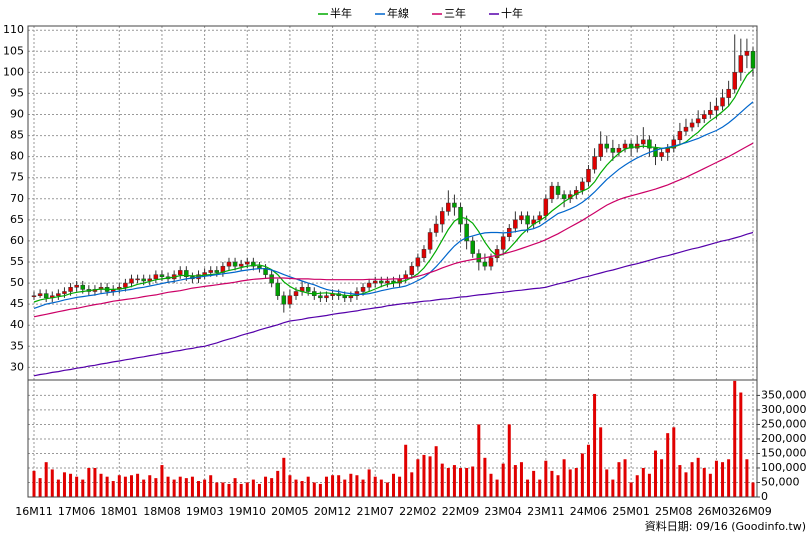  I want to click on y-tick-label: 60, so click(17, 240).